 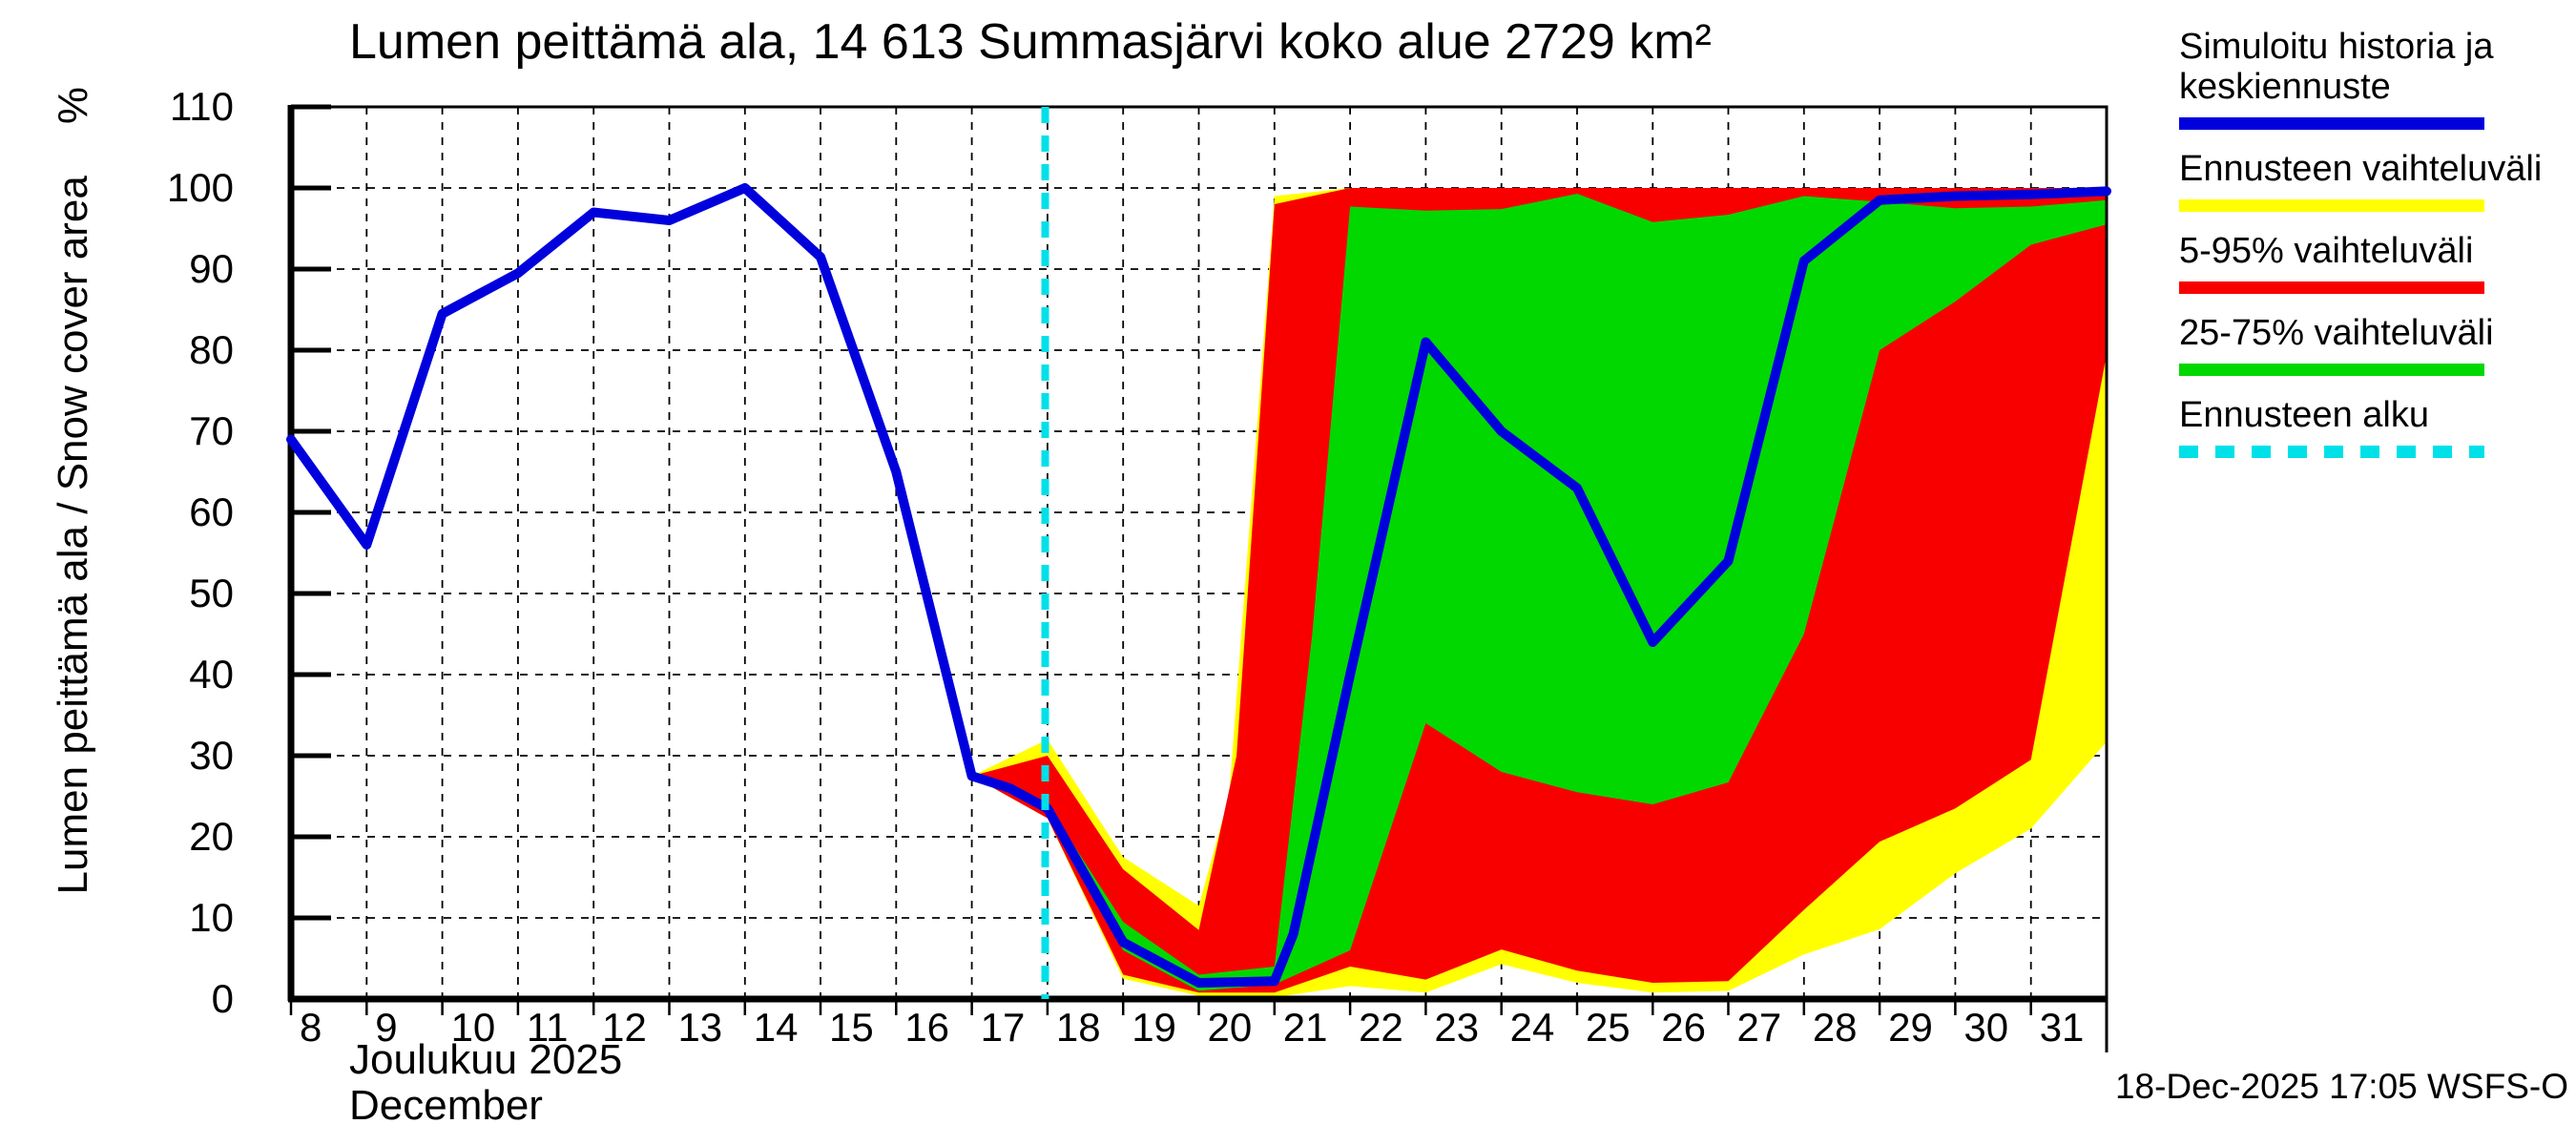 What do you see at coordinates (446, 1105) in the screenshot?
I see `x-axis-label-english: December` at bounding box center [446, 1105].